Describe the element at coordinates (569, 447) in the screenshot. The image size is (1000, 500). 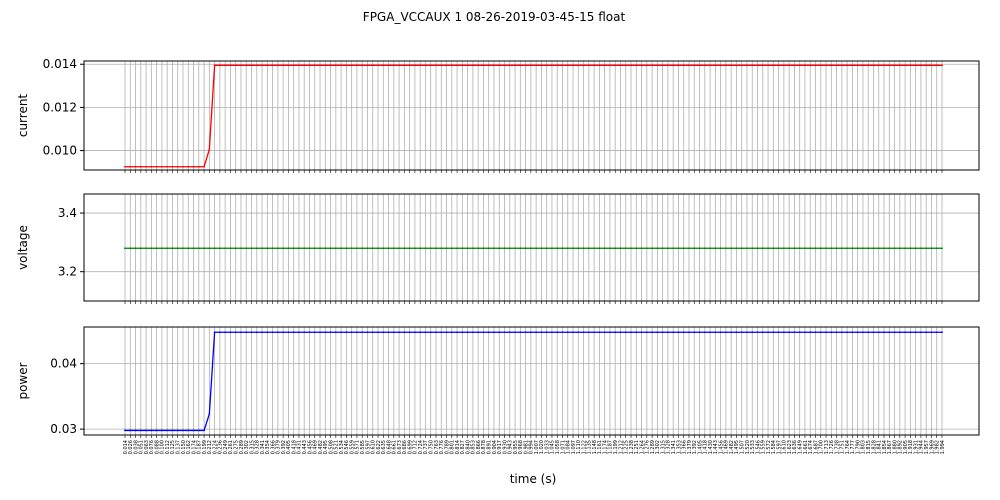
I see `x-tick-label: 1.084` at that location.